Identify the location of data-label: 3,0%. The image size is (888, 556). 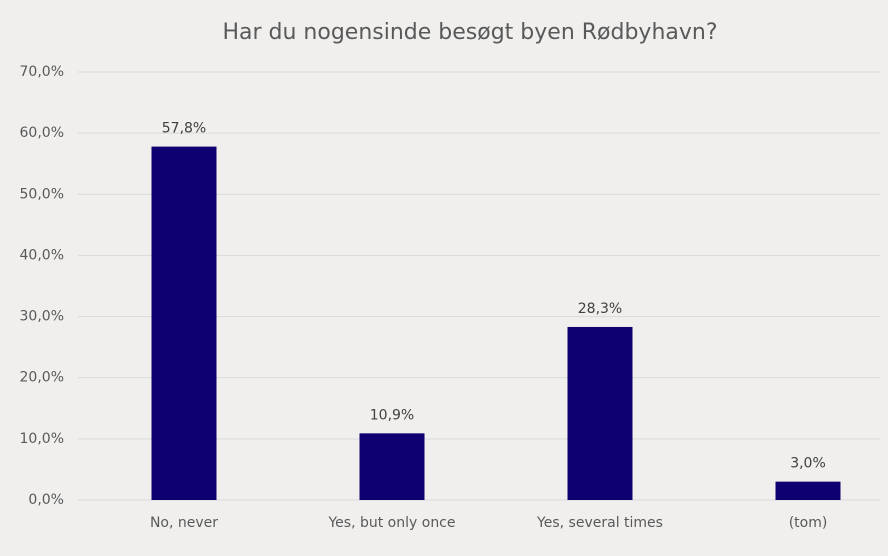
(808, 464).